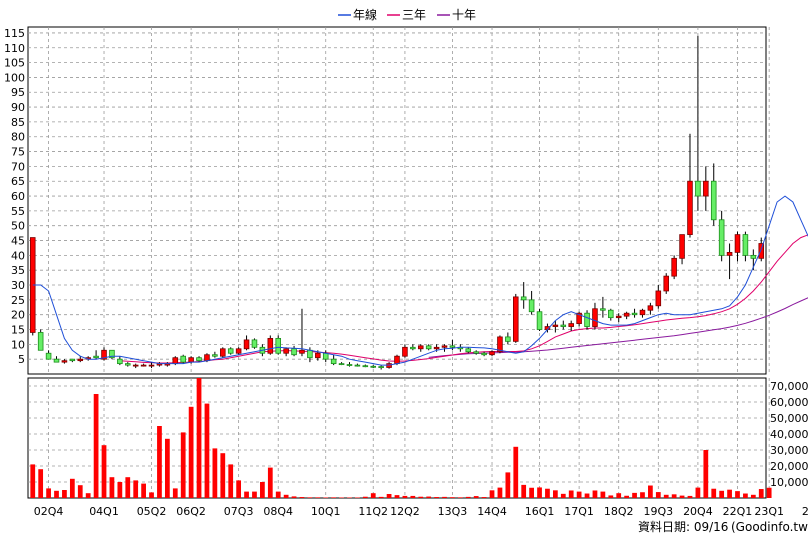  Describe the element at coordinates (152, 511) in the screenshot. I see `x-tick-label: 05Q2` at that location.